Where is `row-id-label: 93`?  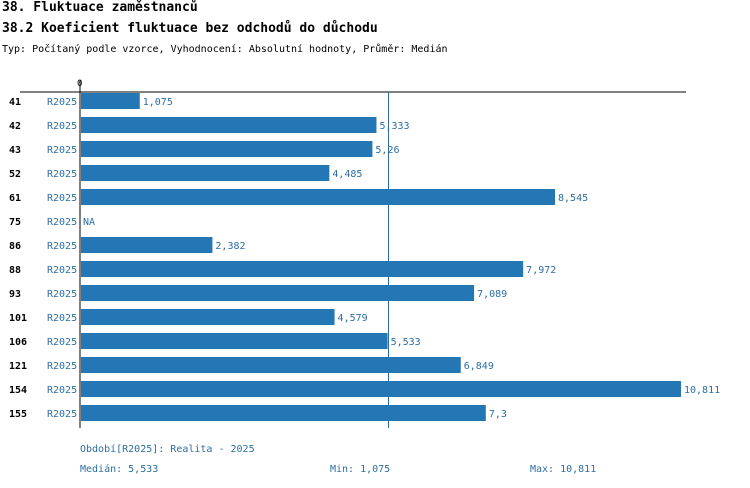
row-id-label: 93 is located at coordinates (15, 294).